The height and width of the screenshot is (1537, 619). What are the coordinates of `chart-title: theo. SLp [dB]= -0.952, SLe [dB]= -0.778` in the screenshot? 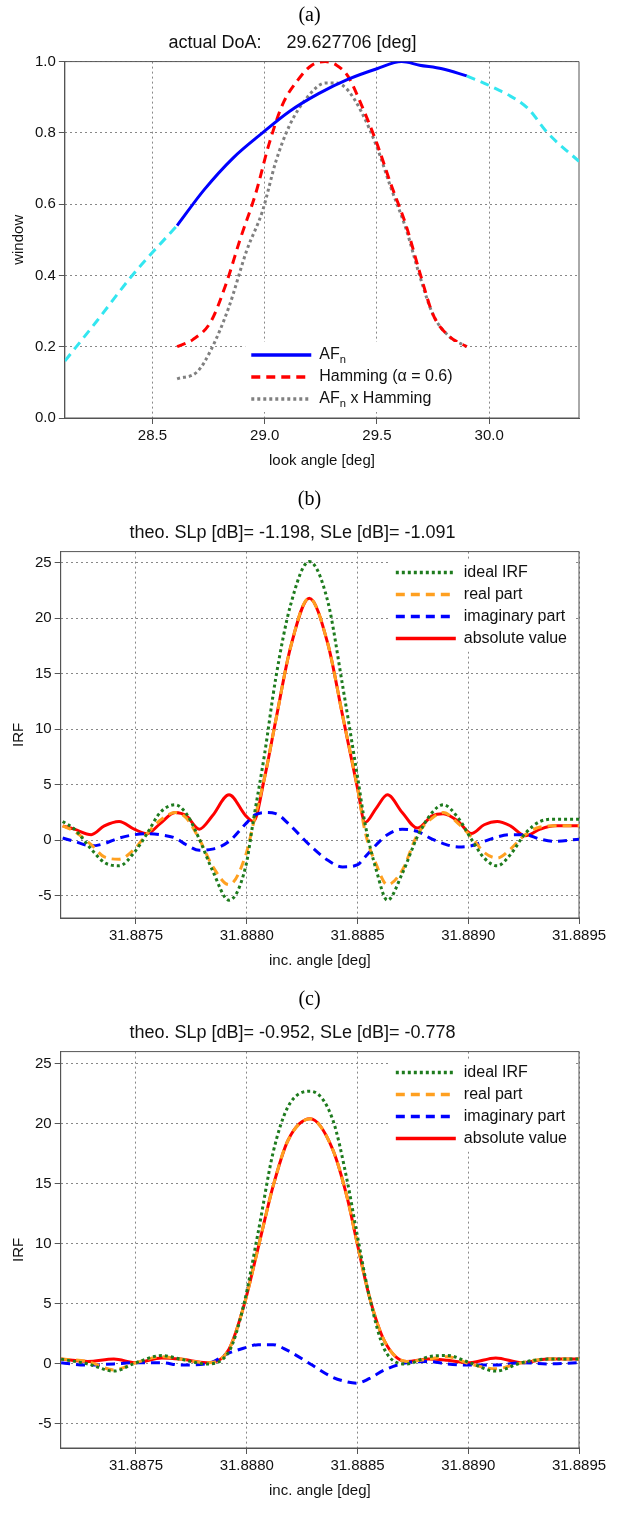 It's located at (292, 1031).